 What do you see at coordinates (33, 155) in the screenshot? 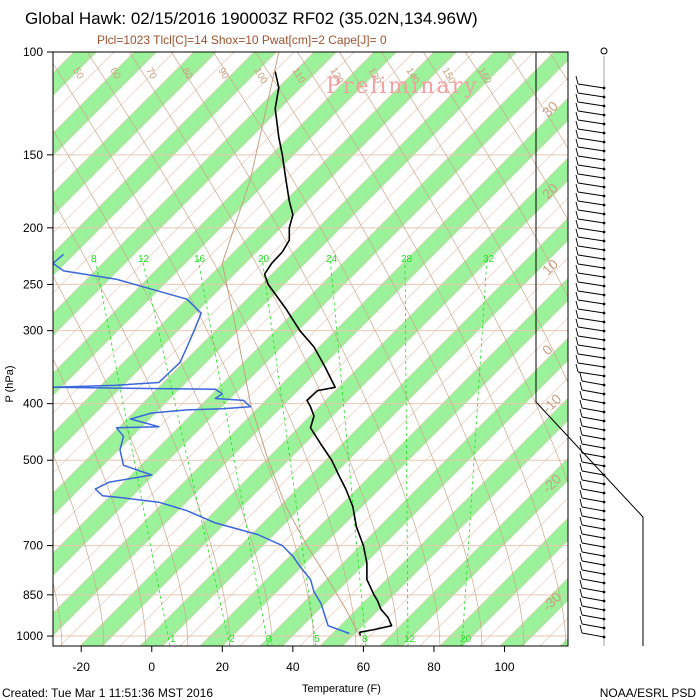
I see `y-tick-label: 150` at bounding box center [33, 155].